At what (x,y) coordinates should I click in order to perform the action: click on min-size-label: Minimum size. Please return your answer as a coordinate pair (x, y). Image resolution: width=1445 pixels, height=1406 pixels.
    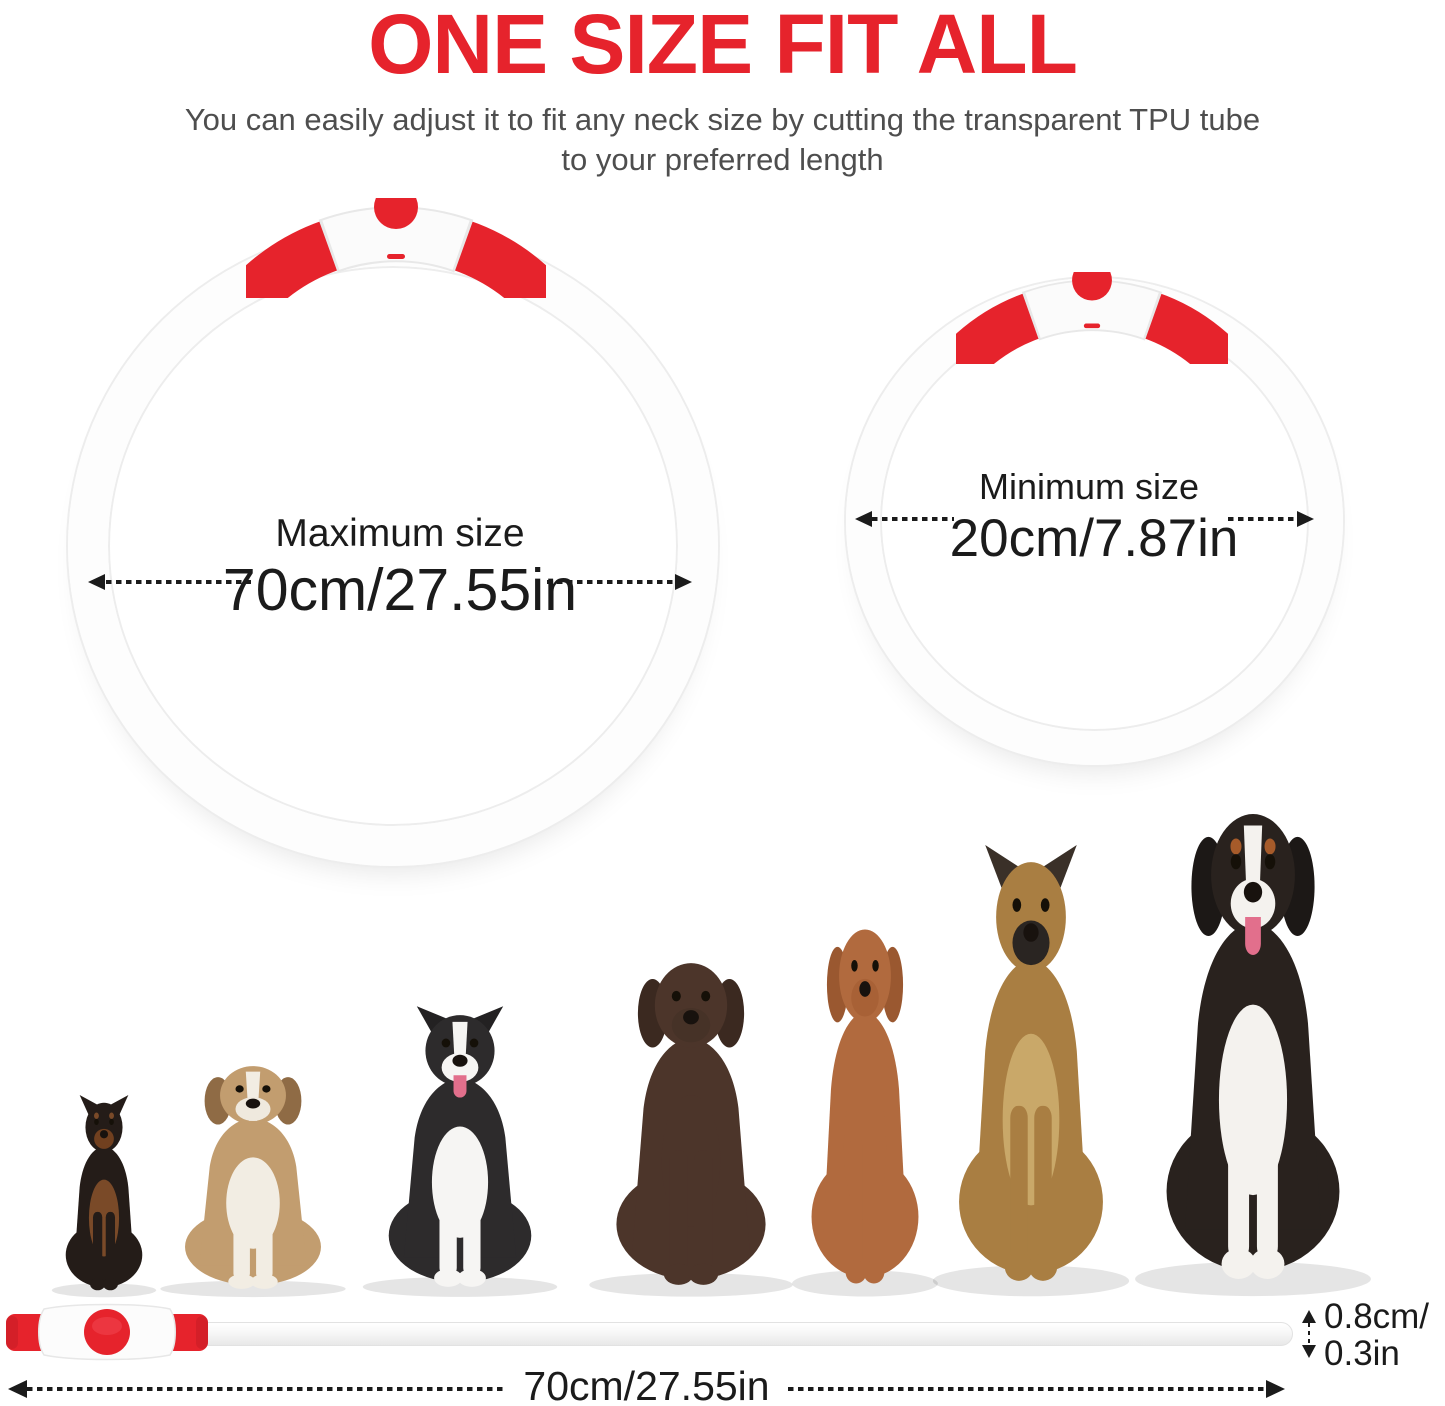
    Looking at the image, I should click on (1089, 486).